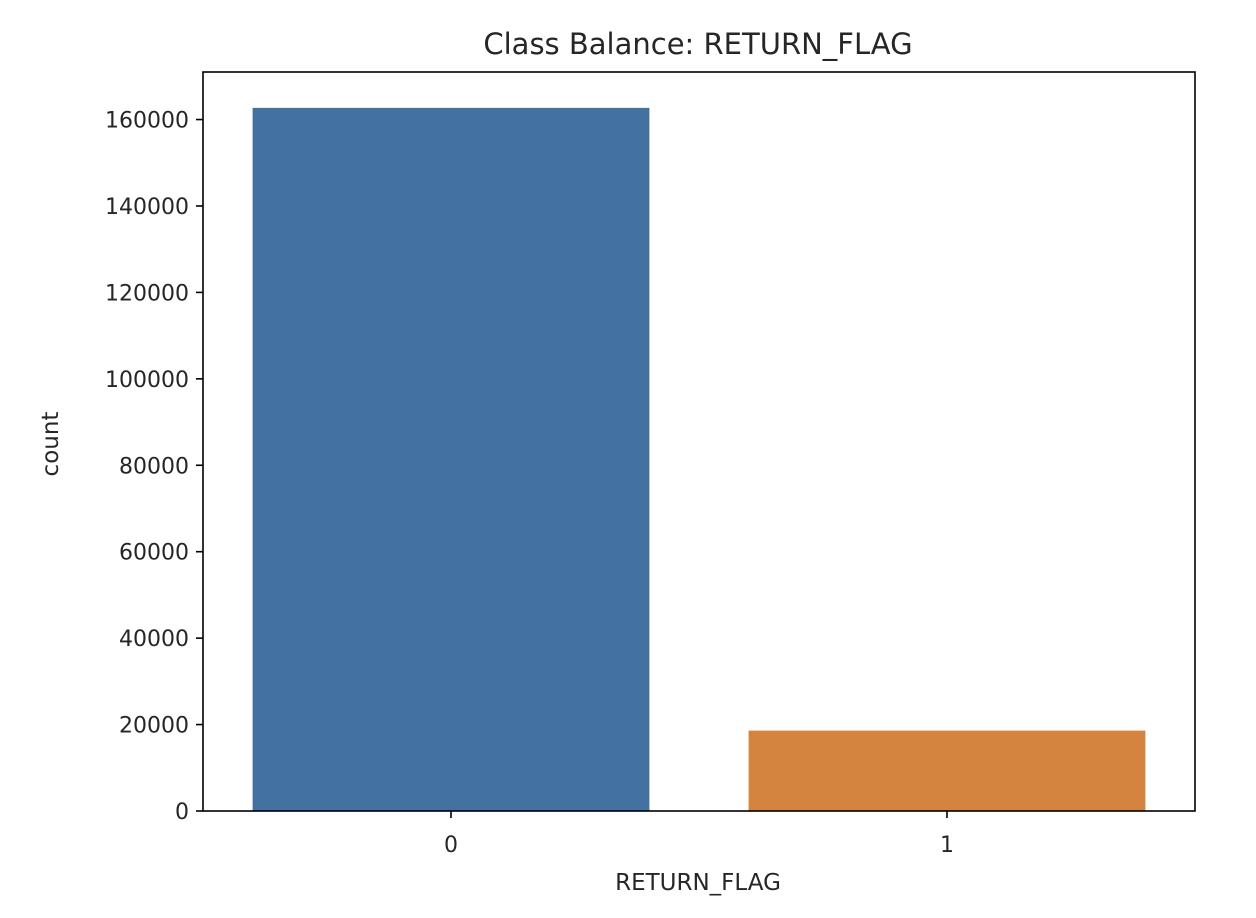 The width and height of the screenshot is (1256, 918). What do you see at coordinates (147, 121) in the screenshot?
I see `y-tick-label: 160000` at bounding box center [147, 121].